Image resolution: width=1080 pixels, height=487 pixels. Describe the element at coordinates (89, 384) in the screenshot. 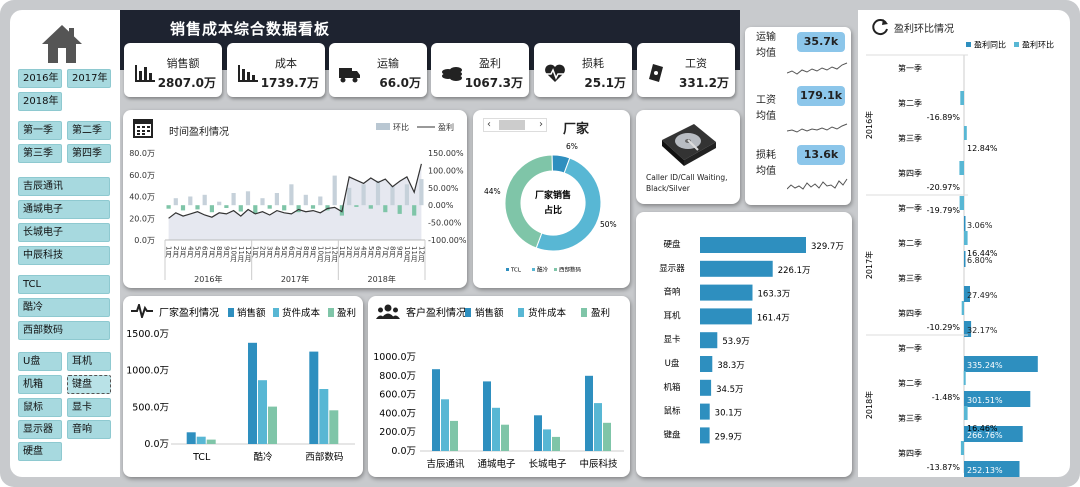

I see `filter-product-4: 键盘` at that location.